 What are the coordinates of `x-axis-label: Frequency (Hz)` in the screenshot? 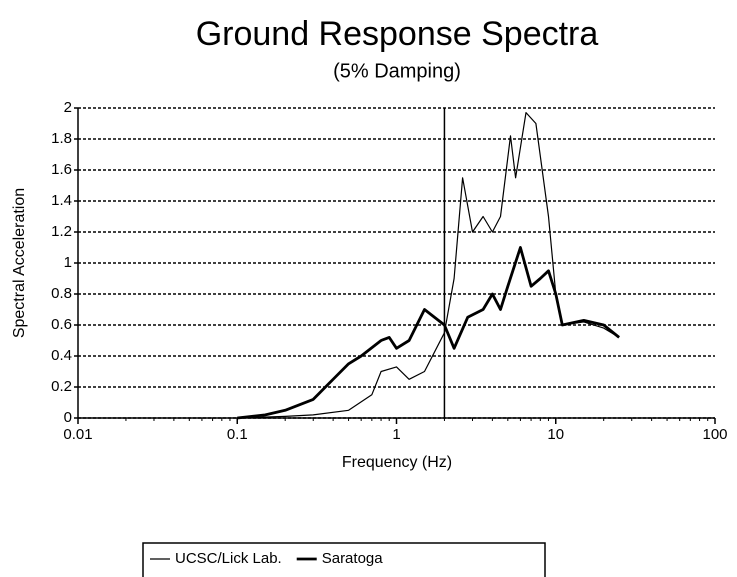 It's located at (397, 462).